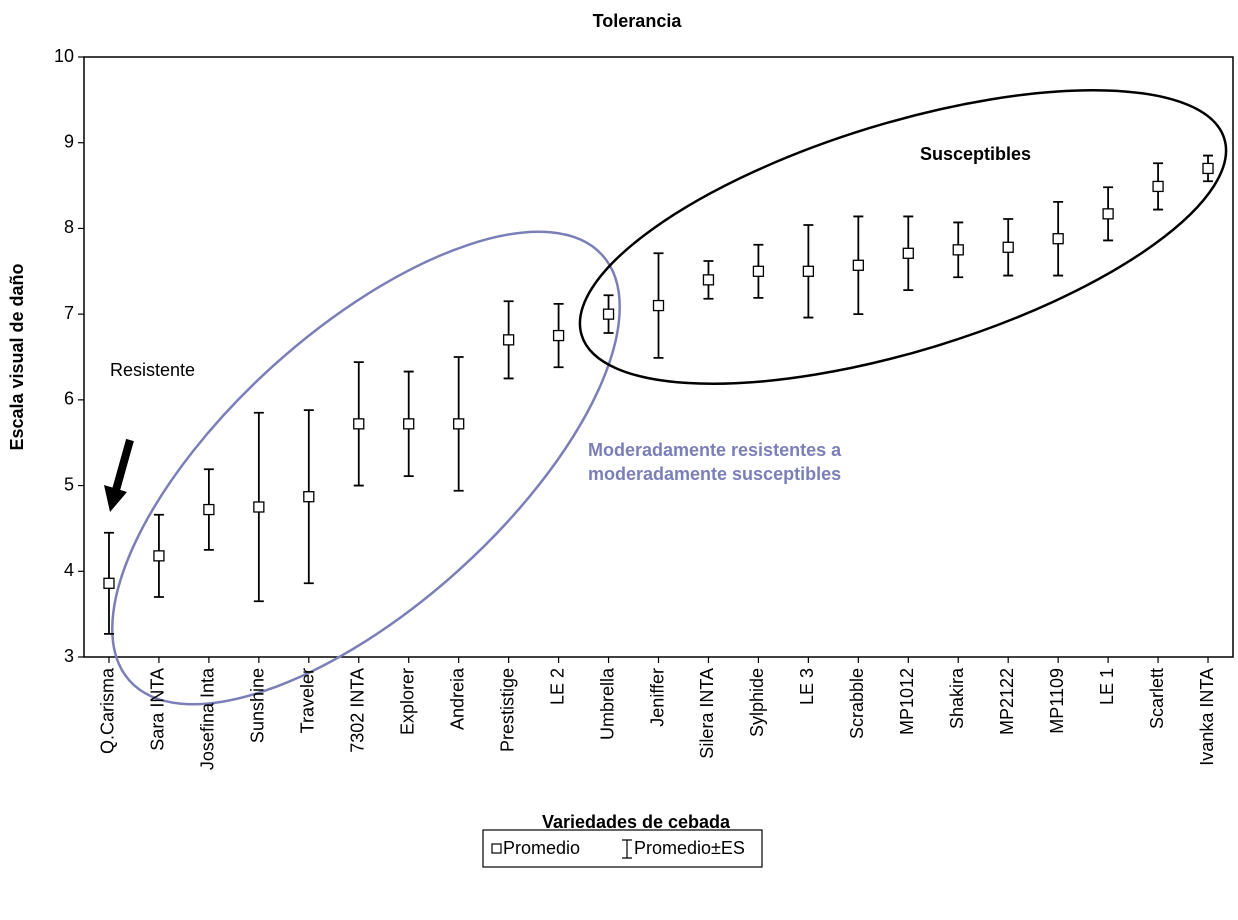 This screenshot has width=1238, height=920. What do you see at coordinates (69, 141) in the screenshot?
I see `y-tick-label: 9` at bounding box center [69, 141].